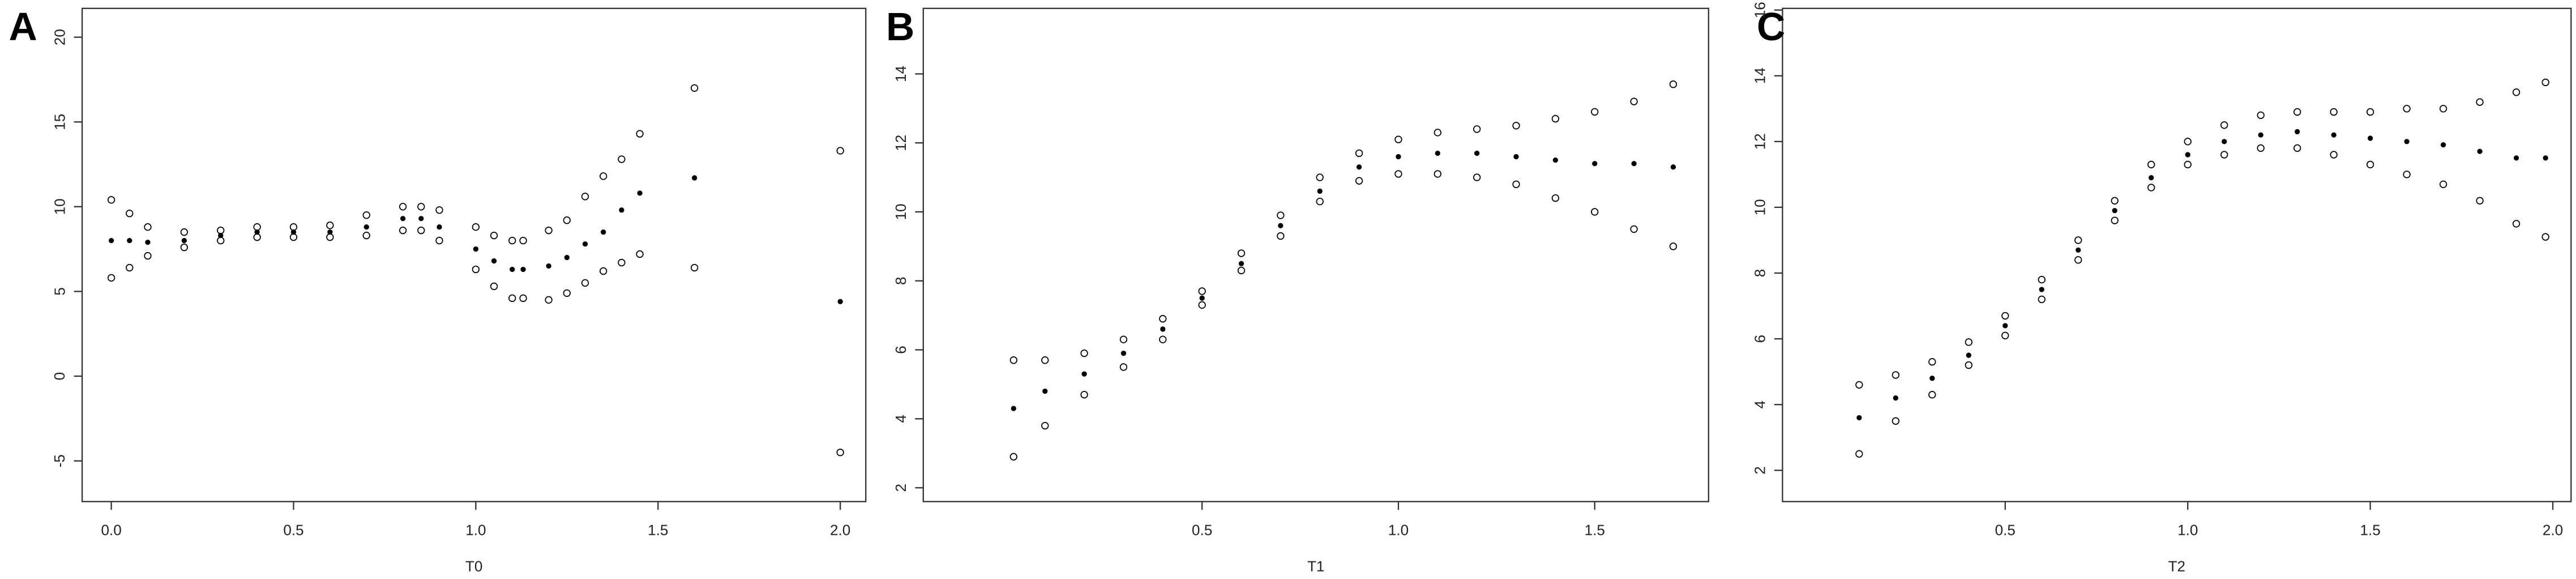 Image resolution: width=2576 pixels, height=579 pixels. What do you see at coordinates (1760, 339) in the screenshot?
I see `y-tick-label: 6` at bounding box center [1760, 339].